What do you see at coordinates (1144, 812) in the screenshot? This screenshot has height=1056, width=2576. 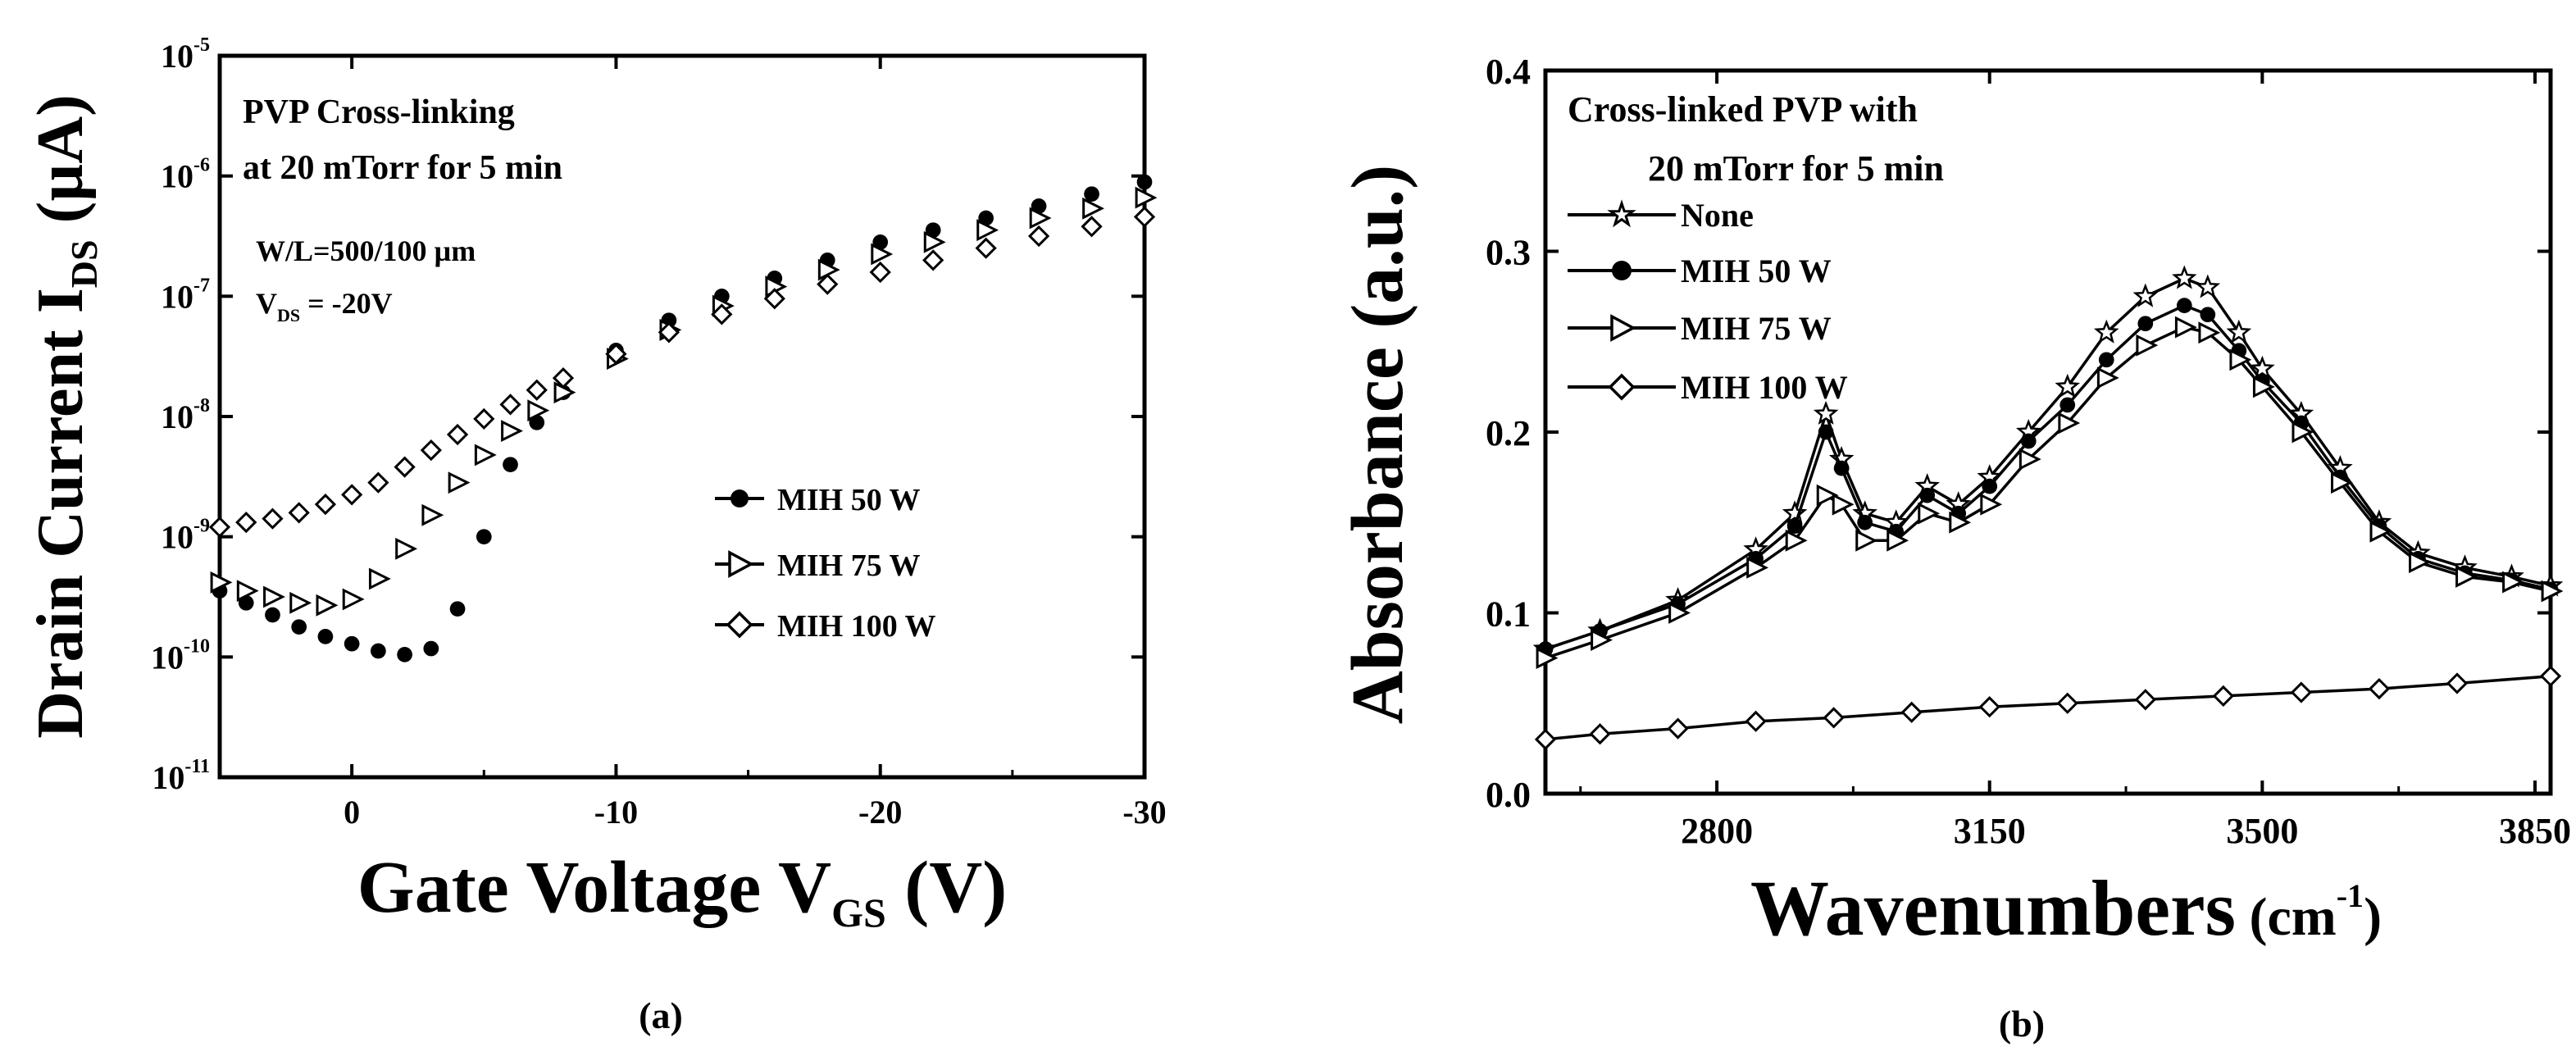 I see `x-tick-label-a: -30` at bounding box center [1144, 812].